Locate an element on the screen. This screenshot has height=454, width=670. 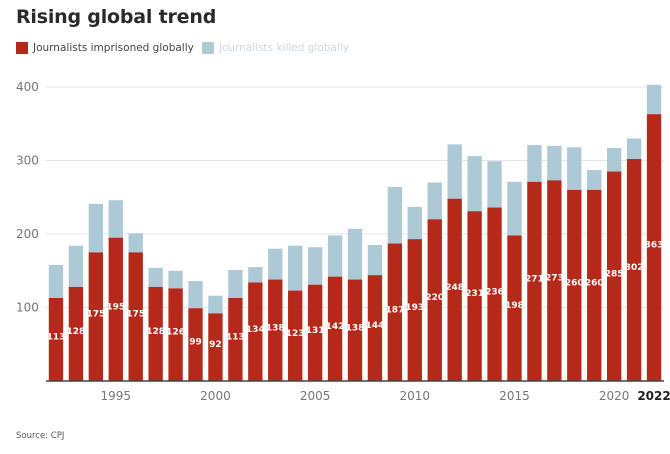
data-label-imprisoned: 123 is located at coordinates (295, 334).